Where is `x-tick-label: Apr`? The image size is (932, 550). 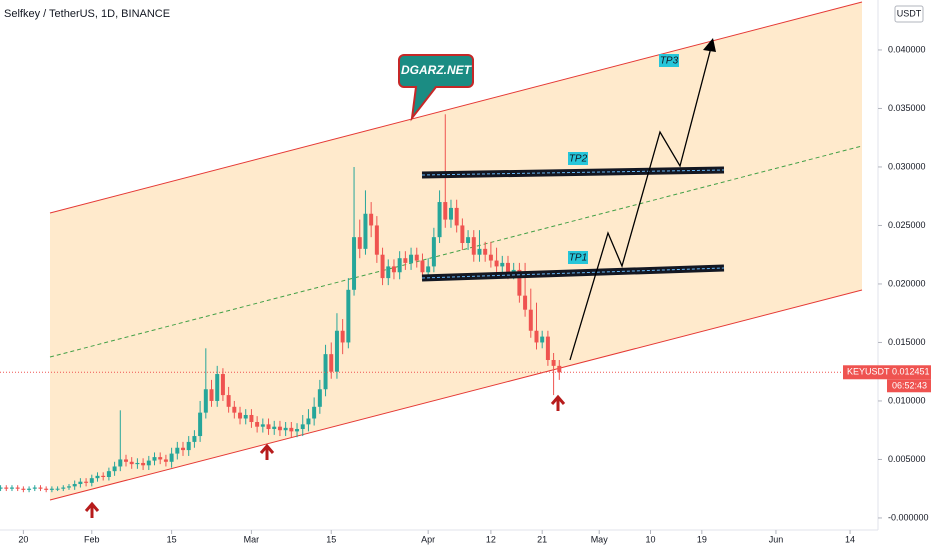
x-tick-label: Apr is located at coordinates (428, 539).